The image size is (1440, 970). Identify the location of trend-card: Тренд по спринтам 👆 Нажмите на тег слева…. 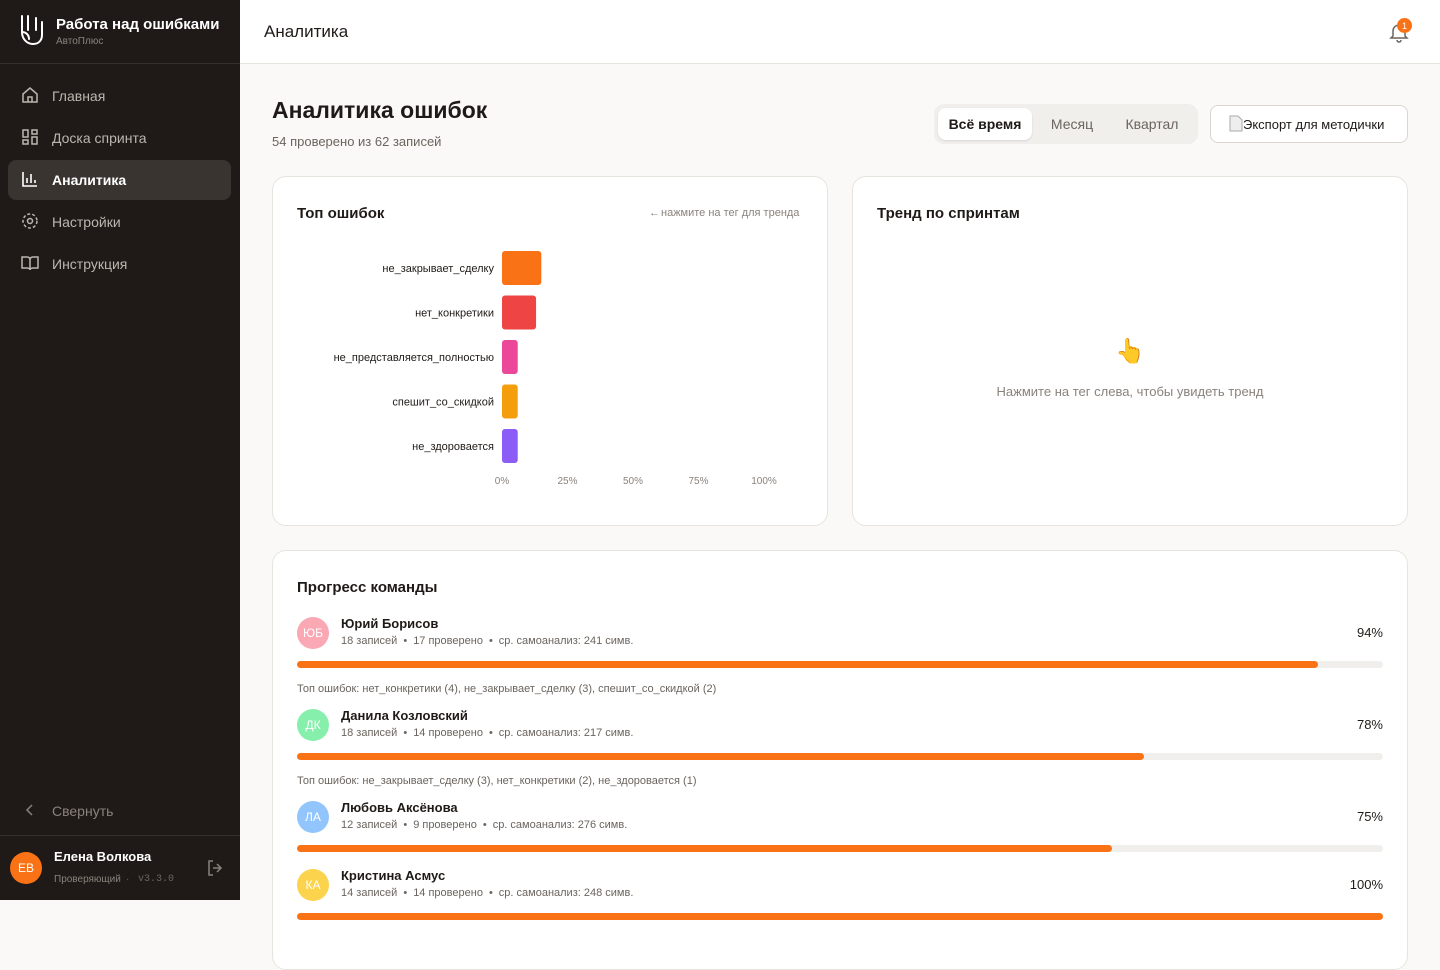
(1130, 351).